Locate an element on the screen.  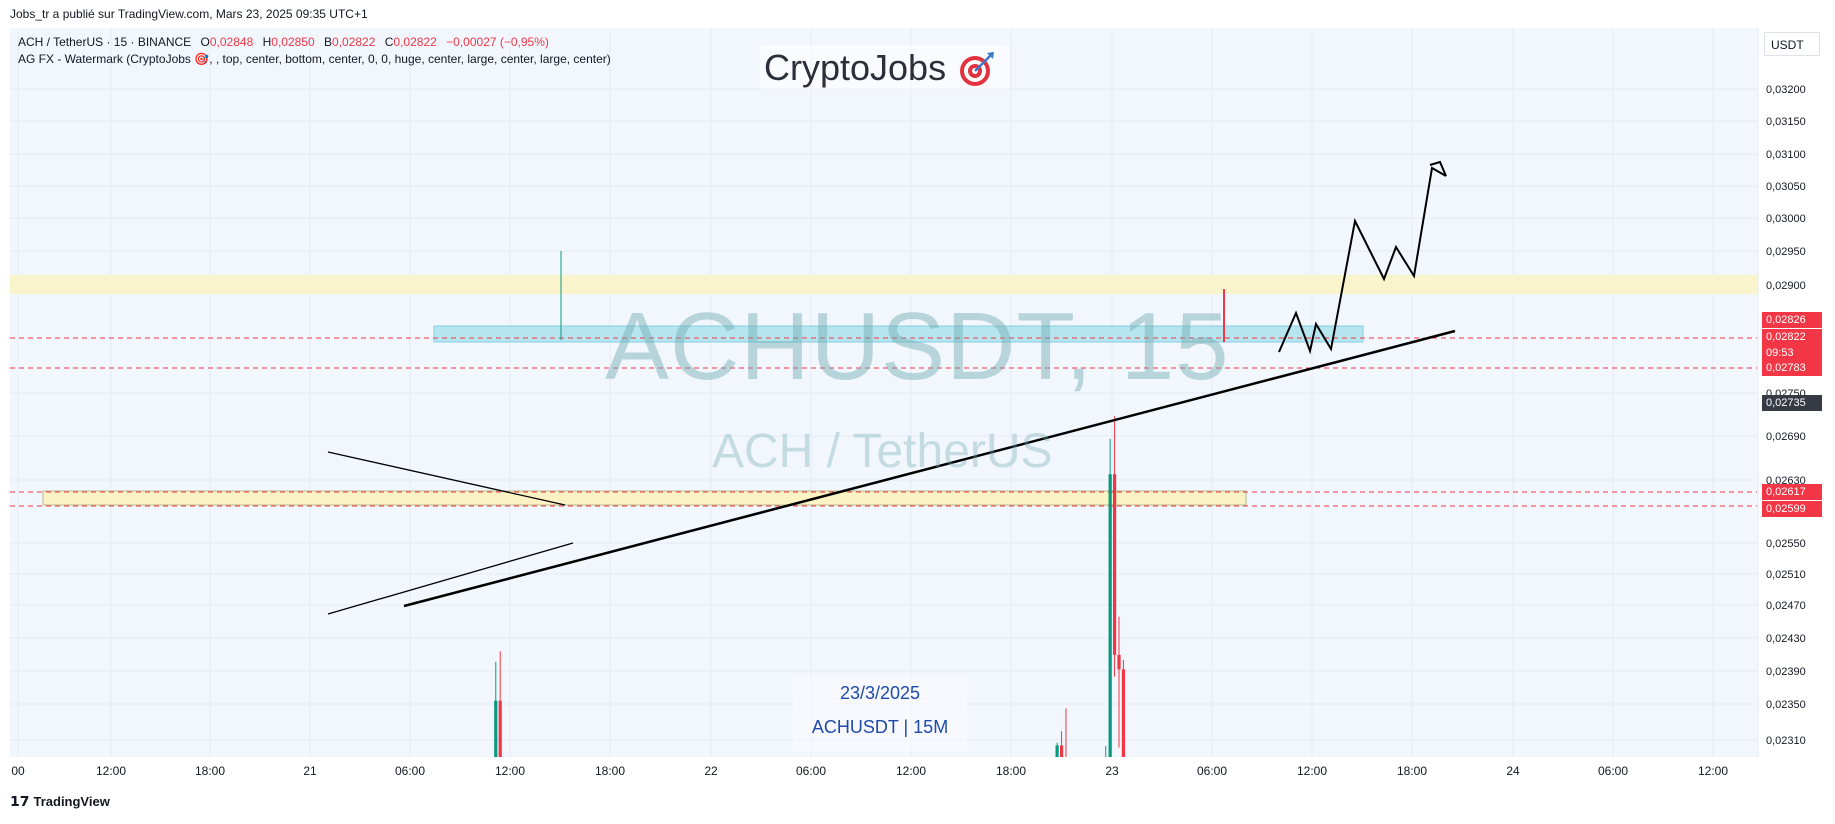
legend-close: 0,02822 is located at coordinates (415, 42).